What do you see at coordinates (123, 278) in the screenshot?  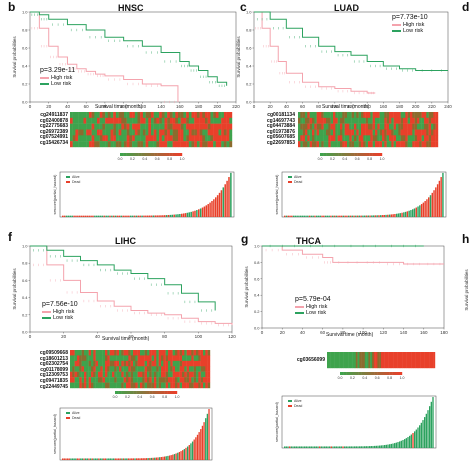 I see `km-curve-low-risk` at bounding box center [123, 278].